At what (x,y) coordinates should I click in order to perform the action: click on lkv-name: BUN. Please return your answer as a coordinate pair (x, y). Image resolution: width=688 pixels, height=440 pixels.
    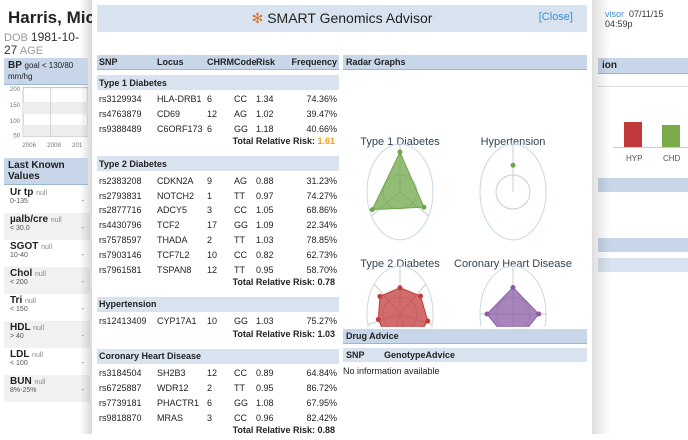
    Looking at the image, I should click on (21, 381).